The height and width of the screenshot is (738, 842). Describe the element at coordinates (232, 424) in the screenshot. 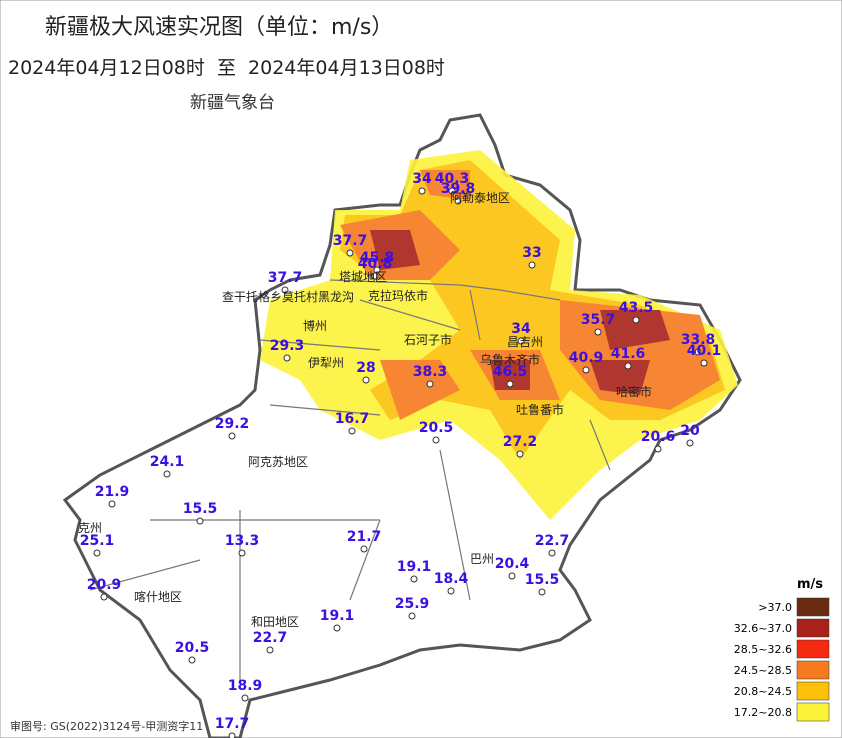

I see `station-value: 29.2` at that location.